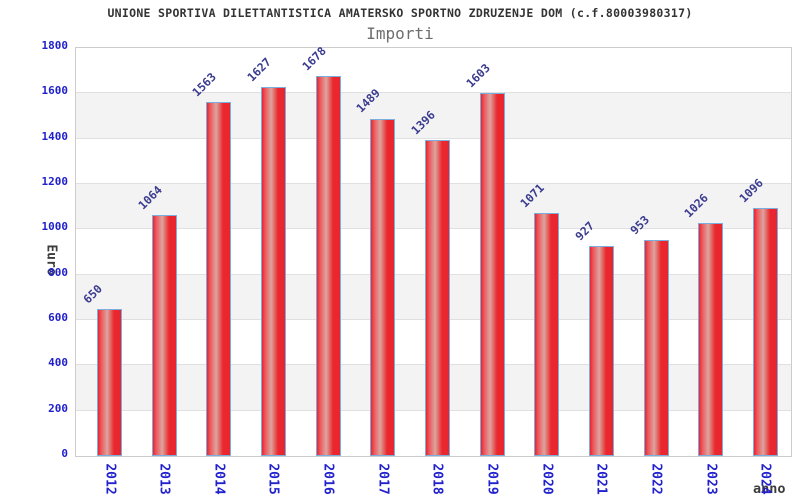 The height and width of the screenshot is (500, 800). What do you see at coordinates (492, 274) in the screenshot?
I see `bar-2019` at bounding box center [492, 274].